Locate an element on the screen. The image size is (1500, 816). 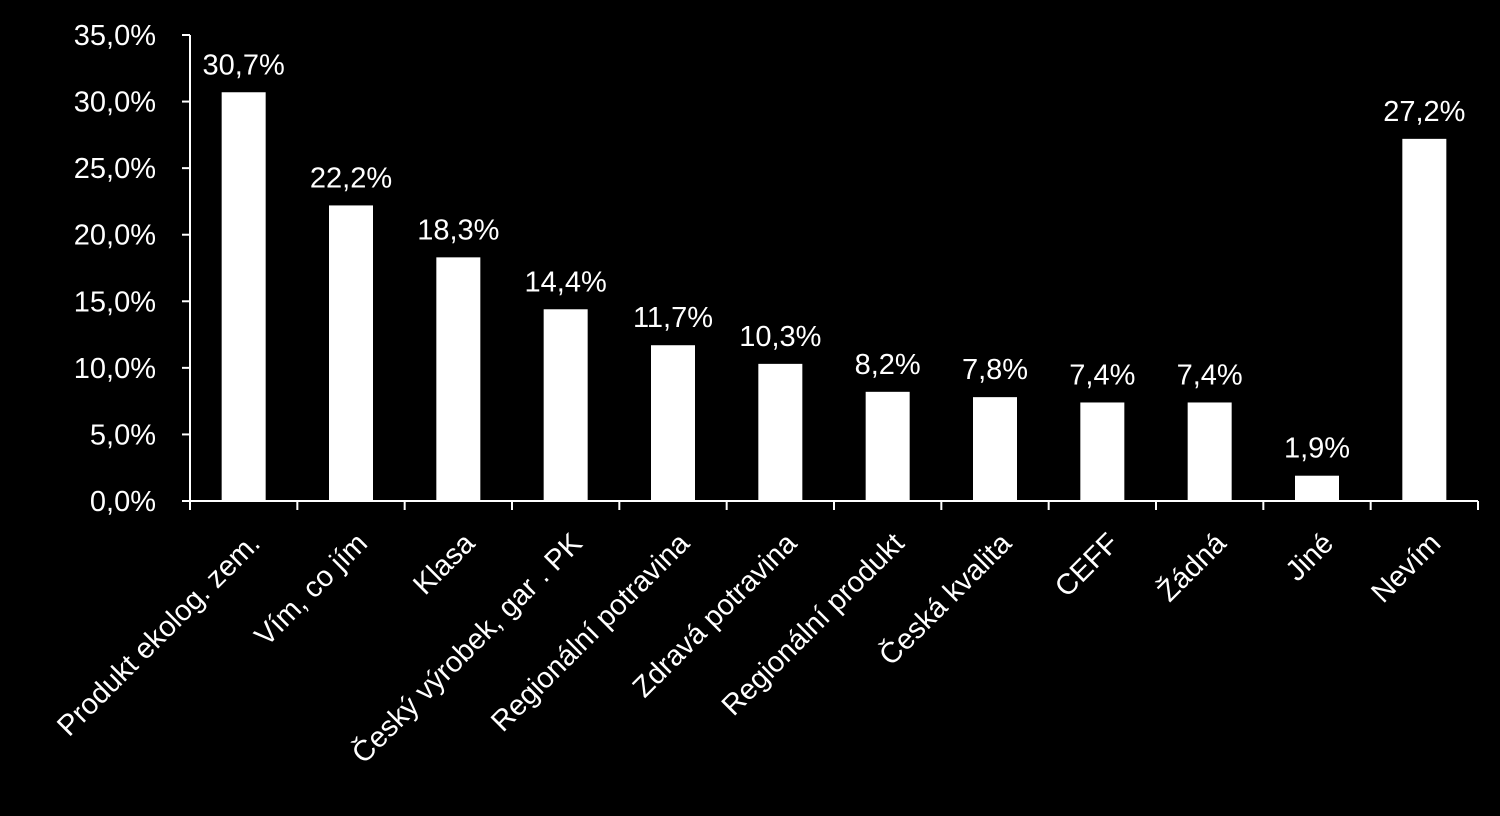
data-label: 14,4% is located at coordinates (566, 282).